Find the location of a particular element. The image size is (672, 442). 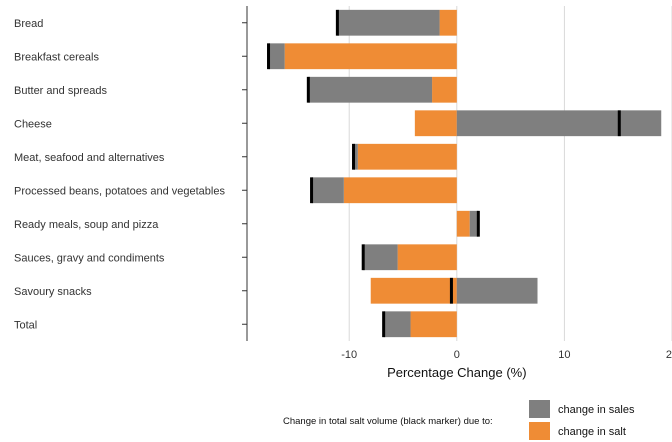

category-label: Breakfast cereals is located at coordinates (56, 57).